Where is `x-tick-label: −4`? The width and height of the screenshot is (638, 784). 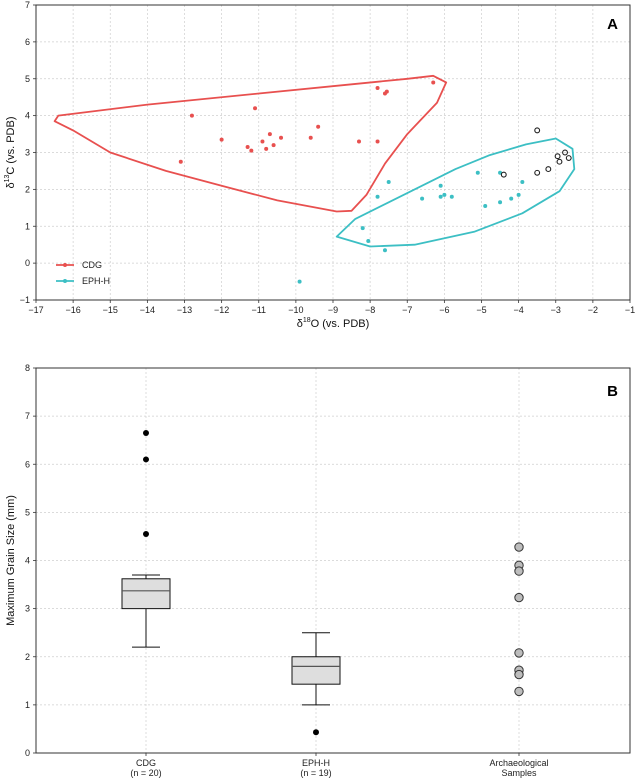
x-tick-label: −4 is located at coordinates (518, 310).